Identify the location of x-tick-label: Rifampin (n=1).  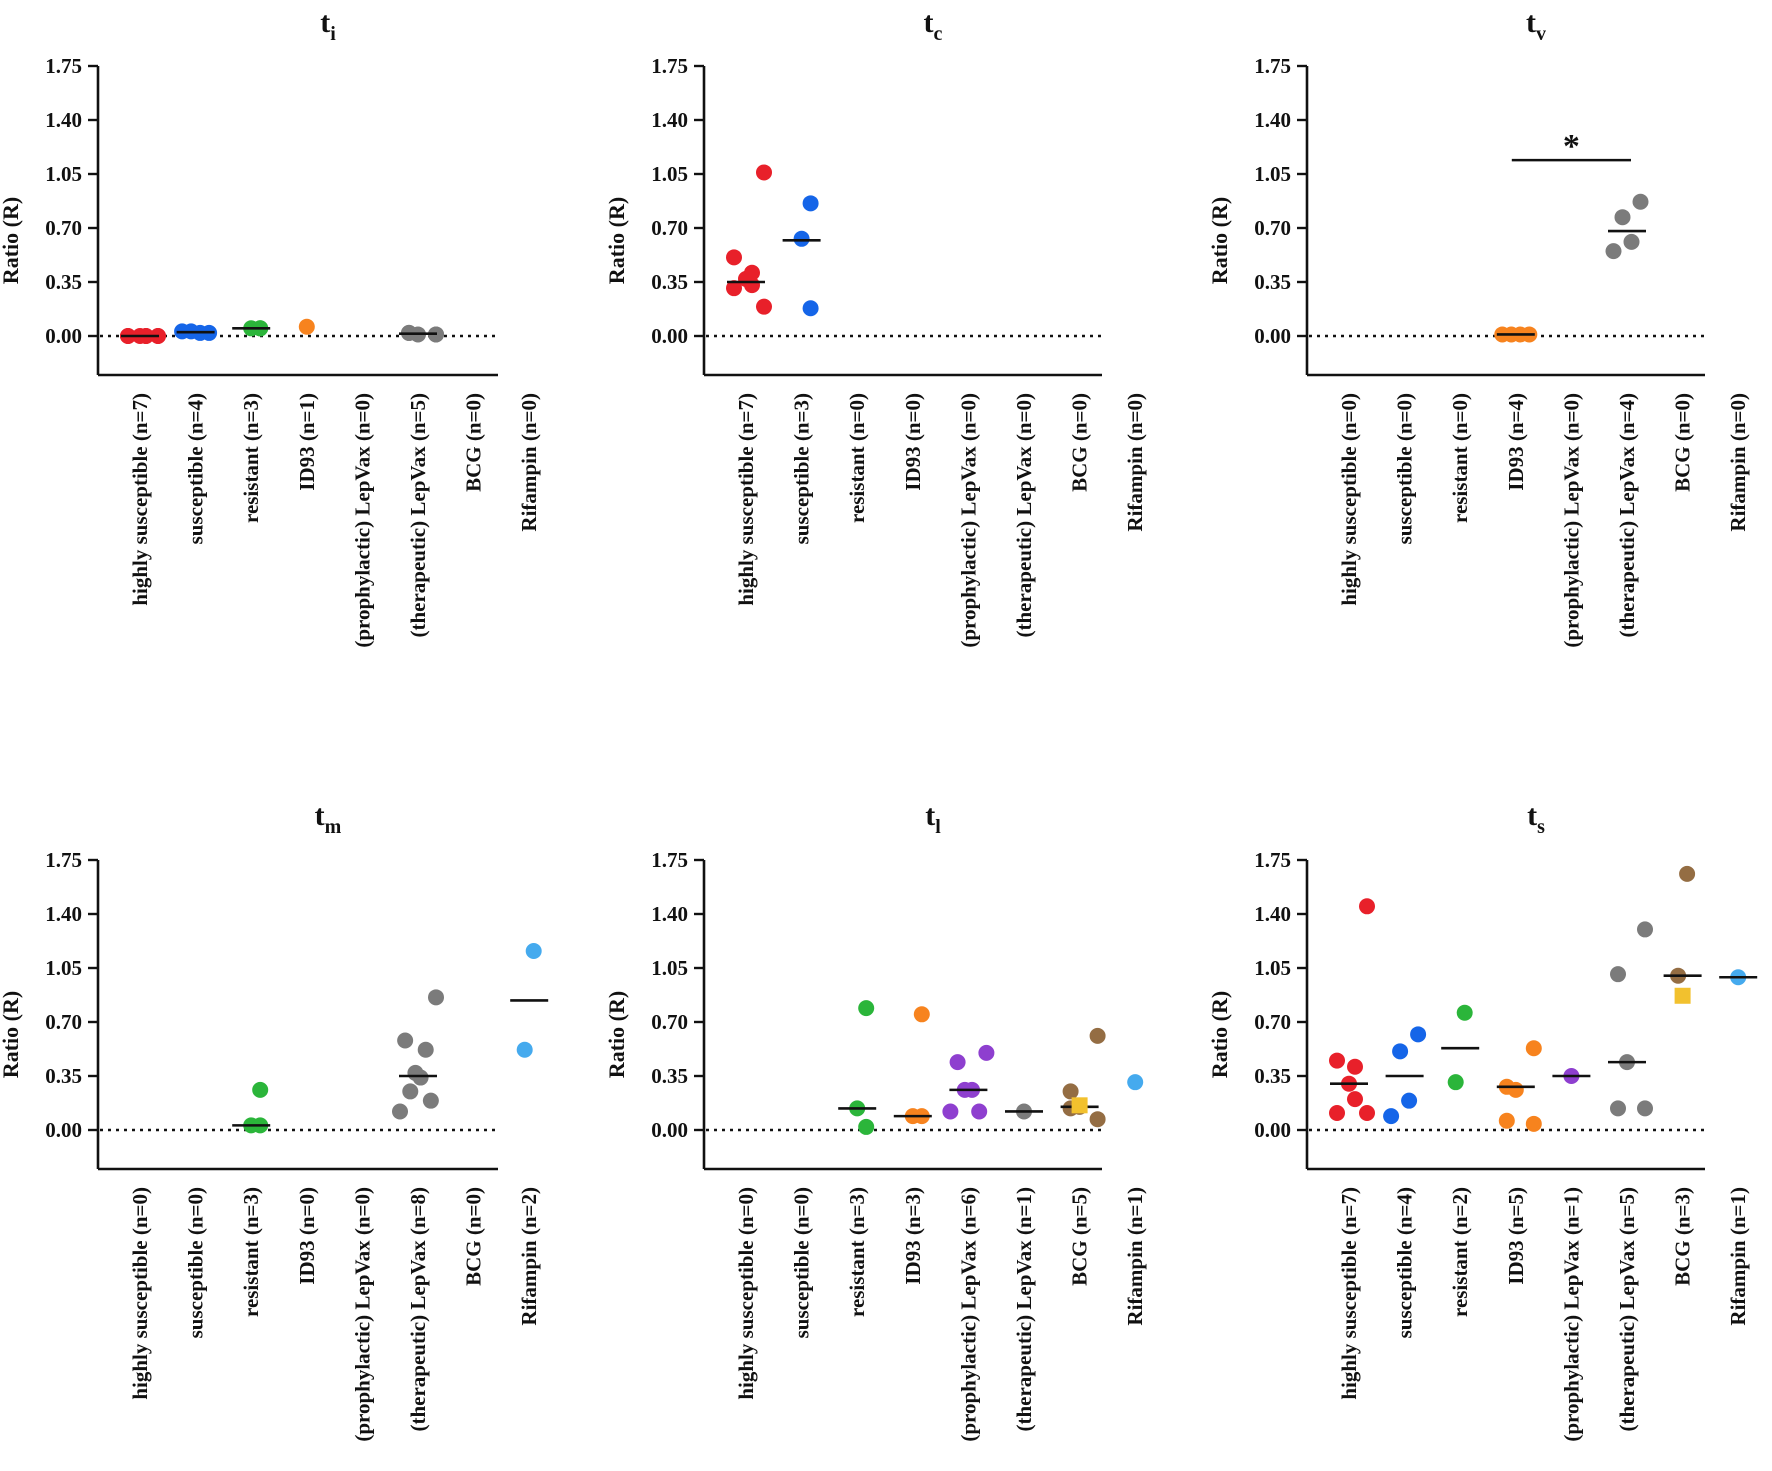
(1135, 1256).